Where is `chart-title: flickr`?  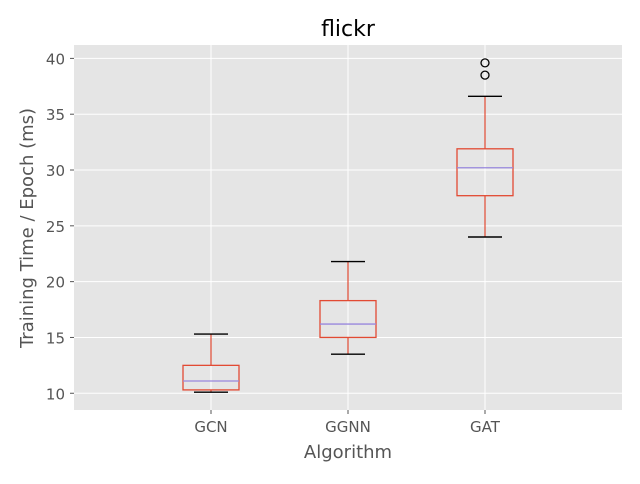
chart-title: flickr is located at coordinates (348, 29).